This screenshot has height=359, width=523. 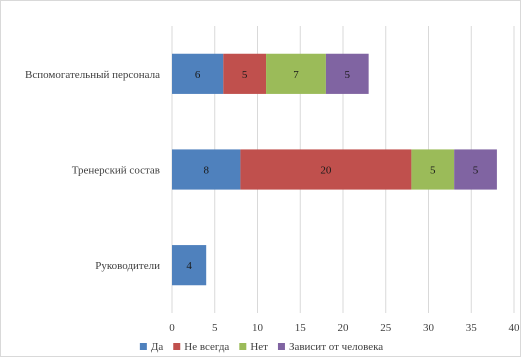 What do you see at coordinates (157, 347) in the screenshot?
I see `legend-label: Да` at bounding box center [157, 347].